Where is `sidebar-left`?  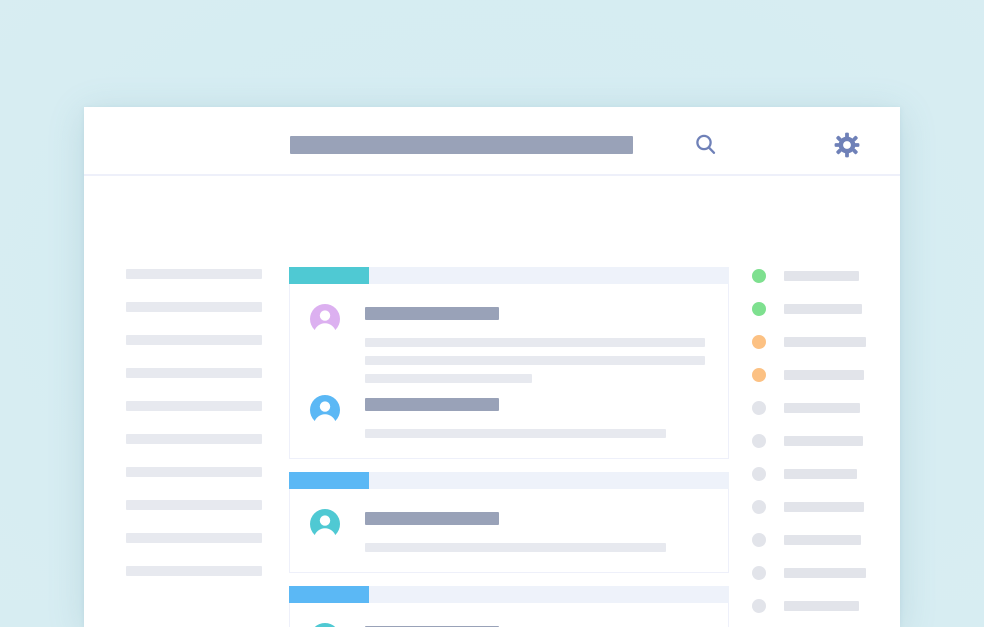
sidebar-left is located at coordinates (194, 434).